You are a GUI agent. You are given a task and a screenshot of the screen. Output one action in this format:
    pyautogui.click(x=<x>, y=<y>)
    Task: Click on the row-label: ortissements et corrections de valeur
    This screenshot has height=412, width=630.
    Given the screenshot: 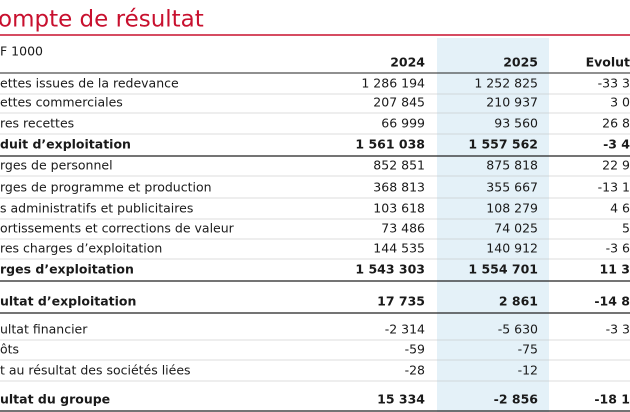 What is the action you would take?
    pyautogui.click(x=117, y=228)
    